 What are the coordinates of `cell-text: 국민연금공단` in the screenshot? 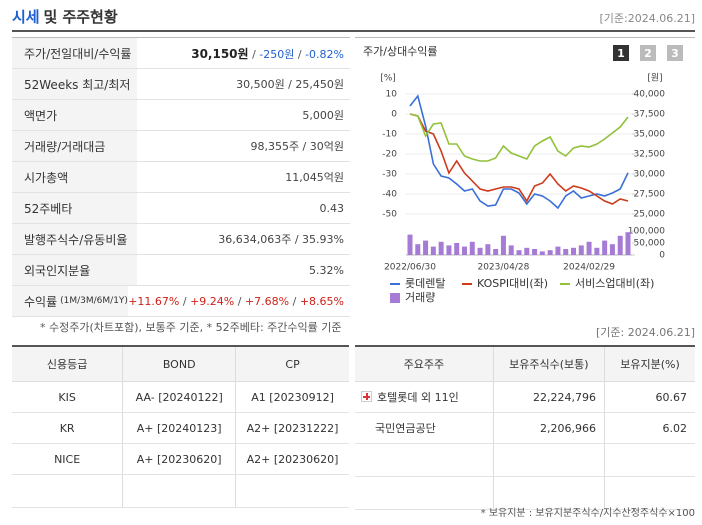 It's located at (405, 428).